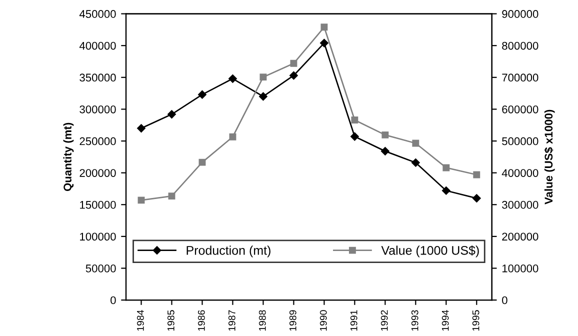  What do you see at coordinates (520, 173) in the screenshot?
I see `y2-tick-label: 400000` at bounding box center [520, 173].